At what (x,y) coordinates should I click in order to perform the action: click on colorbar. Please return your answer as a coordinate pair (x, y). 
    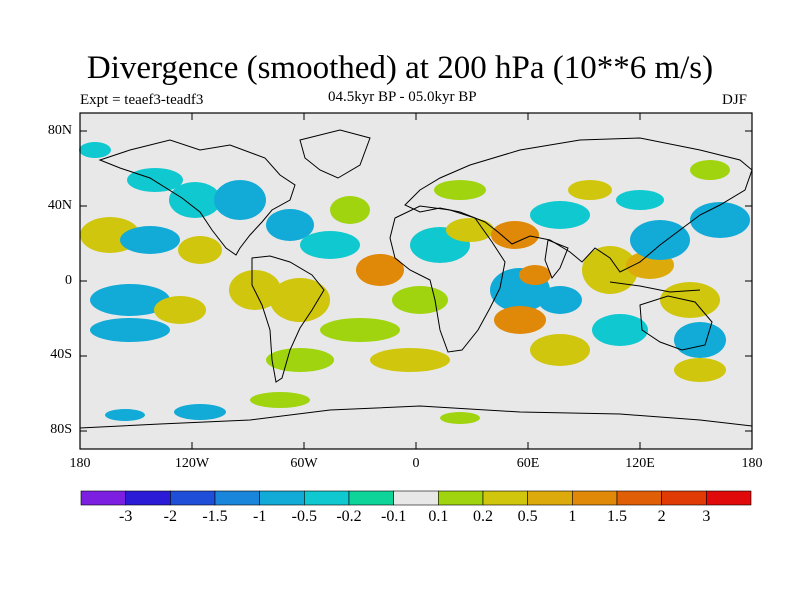
    Looking at the image, I should click on (416, 498).